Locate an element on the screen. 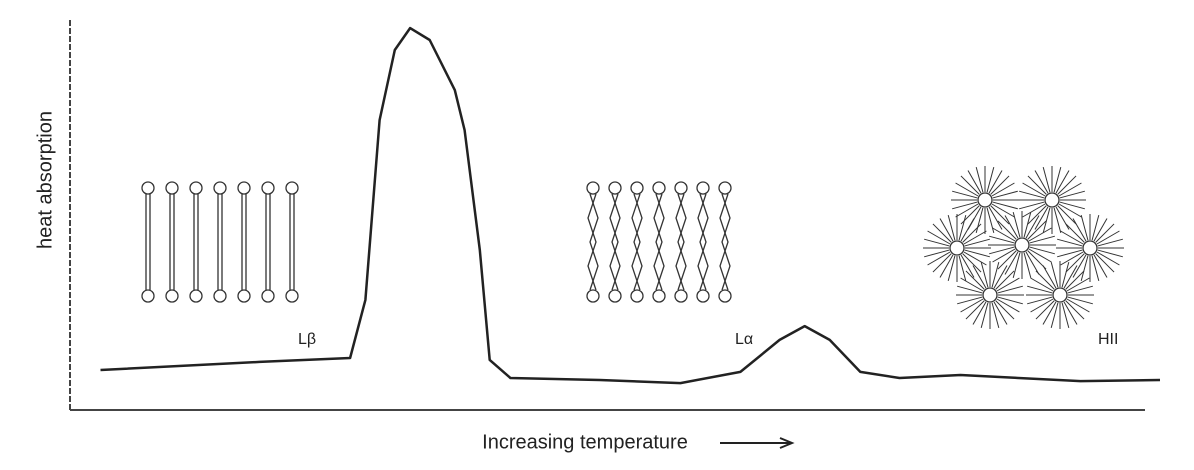 Image resolution: width=1194 pixels, height=470 pixels. phase-label: Lα is located at coordinates (744, 339).